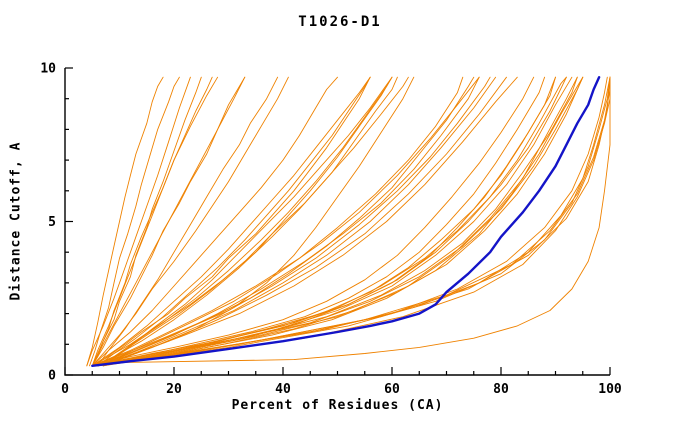  I want to click on x-axis-label: Percent of Residues (CA), so click(337, 405).